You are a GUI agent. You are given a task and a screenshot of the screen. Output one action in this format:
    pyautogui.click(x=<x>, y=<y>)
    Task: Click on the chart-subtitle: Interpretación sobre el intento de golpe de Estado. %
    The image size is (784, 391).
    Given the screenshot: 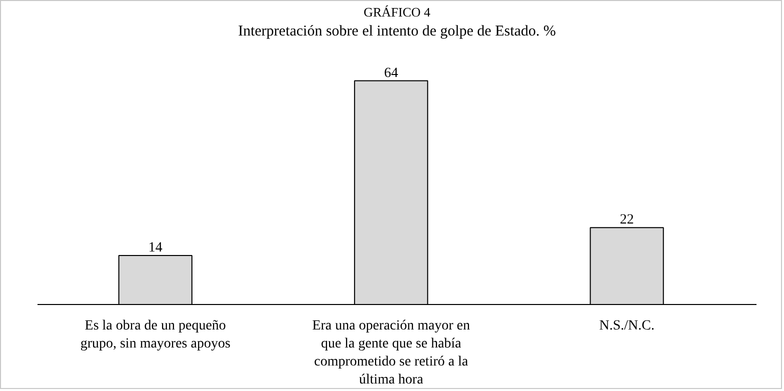 What is the action you would take?
    pyautogui.click(x=397, y=32)
    